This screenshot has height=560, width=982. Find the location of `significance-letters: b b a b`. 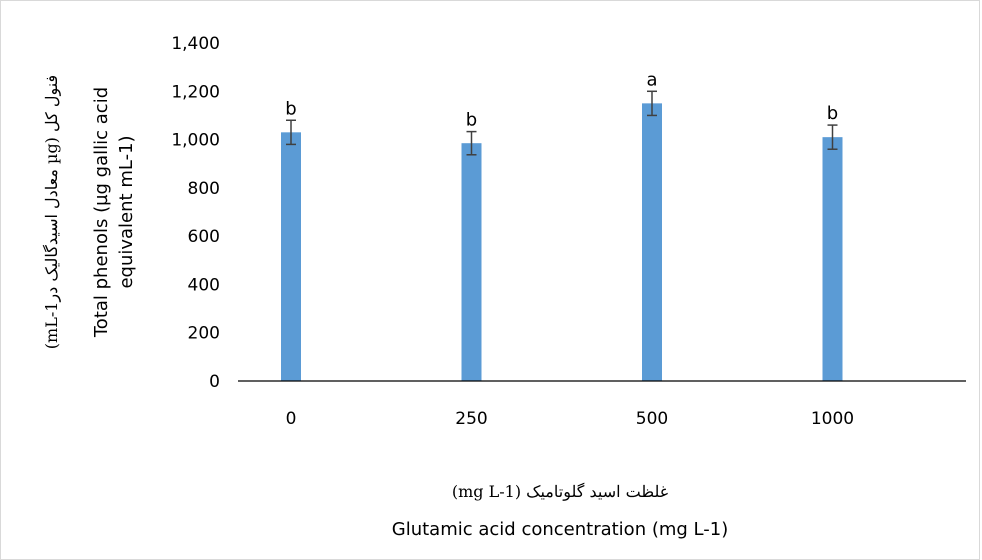

significance-letters: b b a b is located at coordinates (561, 99).